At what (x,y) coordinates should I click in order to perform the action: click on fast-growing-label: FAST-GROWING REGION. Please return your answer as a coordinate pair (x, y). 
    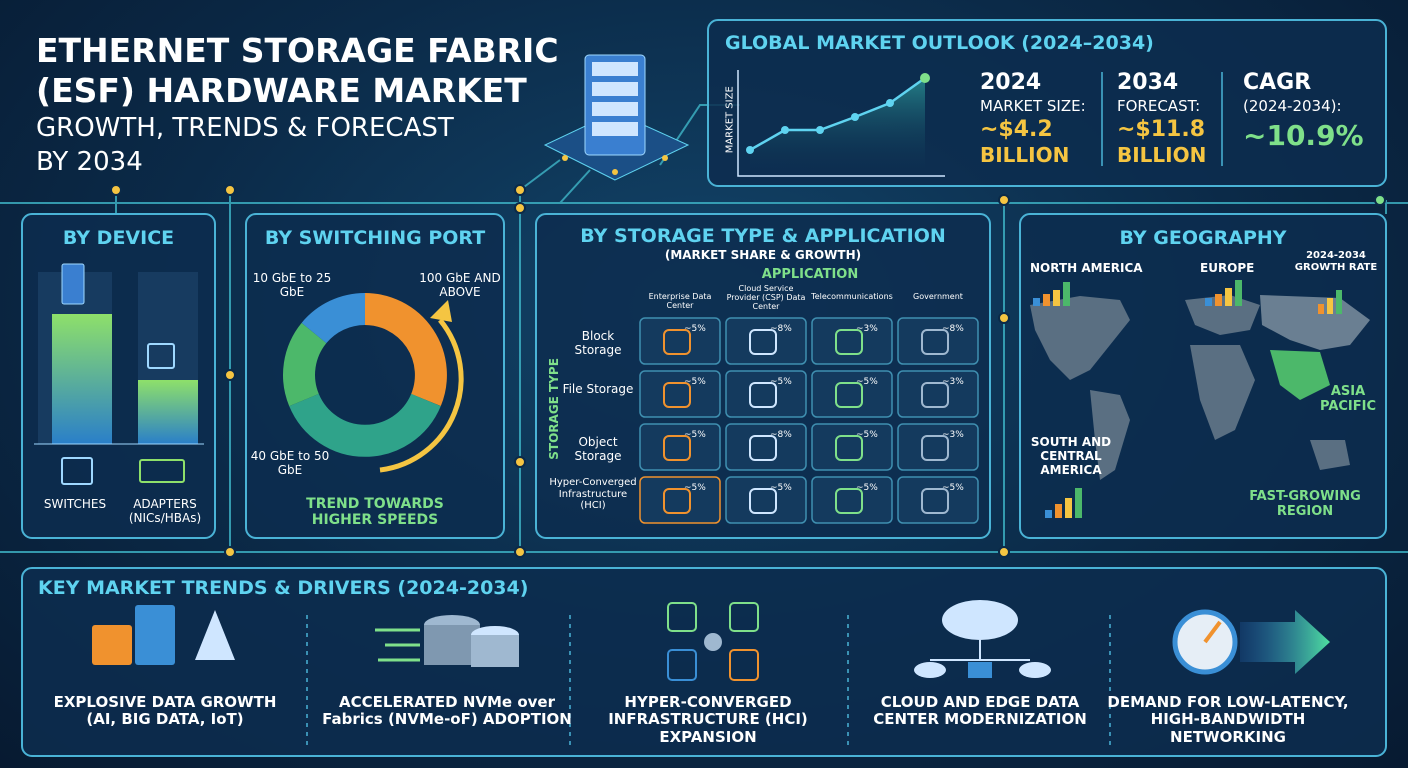
    Looking at the image, I should click on (1305, 504).